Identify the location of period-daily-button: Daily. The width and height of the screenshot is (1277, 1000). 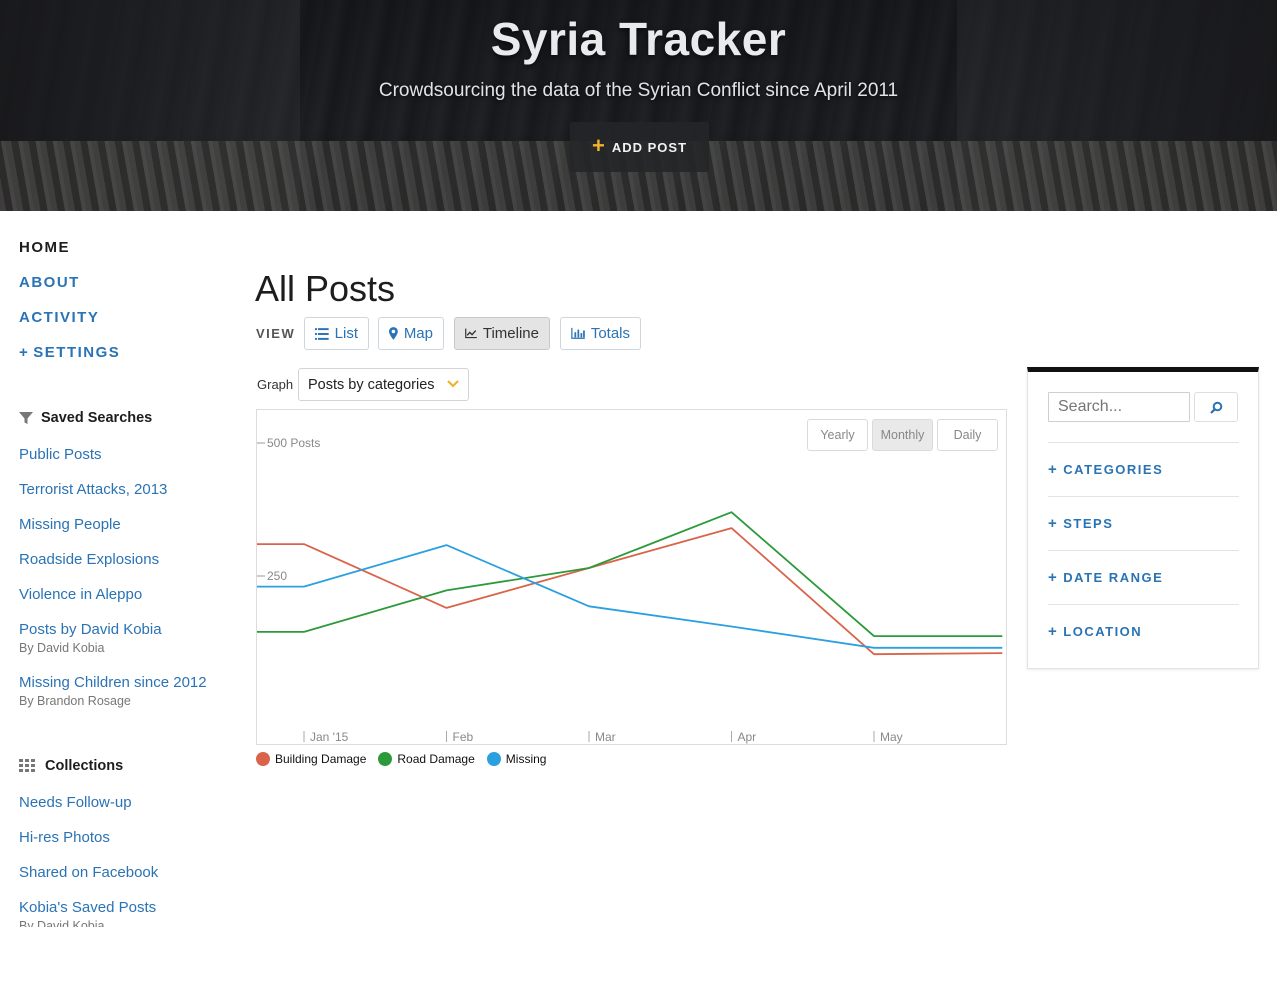
(967, 435).